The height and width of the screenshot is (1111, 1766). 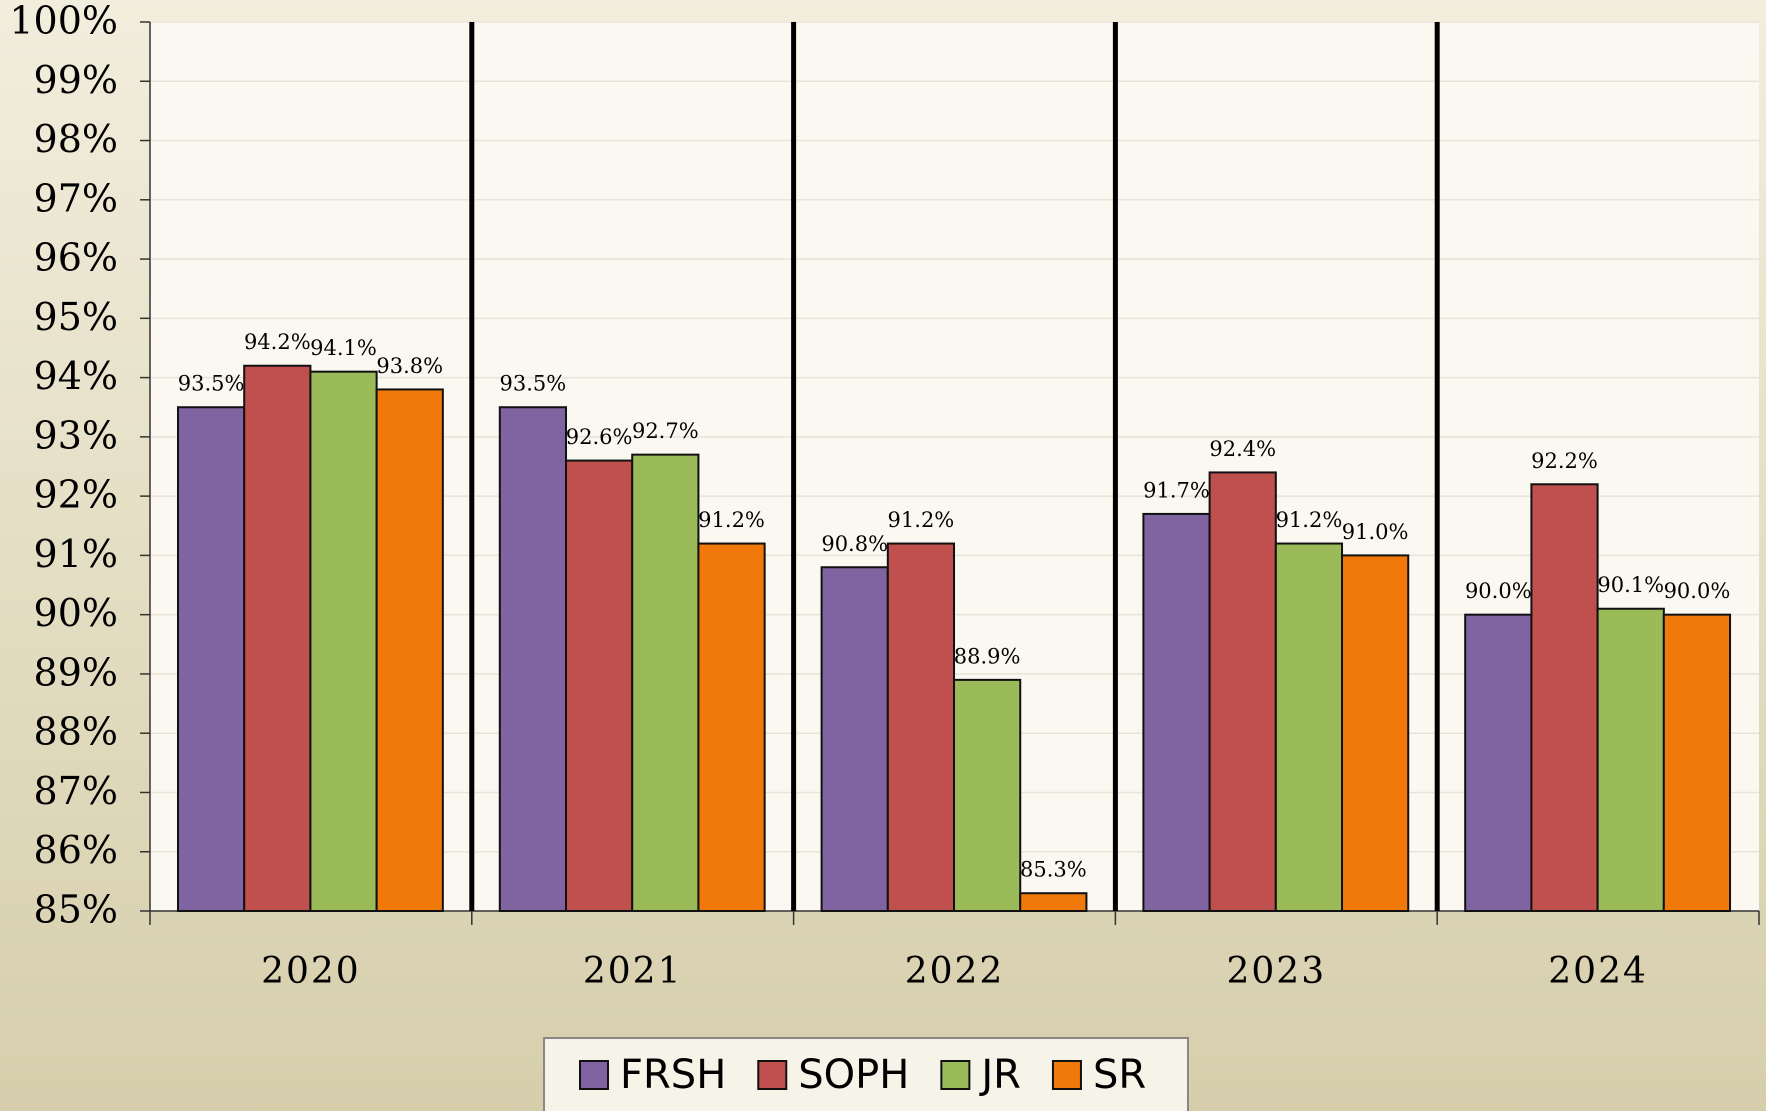 I want to click on y-tick-label: 85%, so click(x=76, y=910).